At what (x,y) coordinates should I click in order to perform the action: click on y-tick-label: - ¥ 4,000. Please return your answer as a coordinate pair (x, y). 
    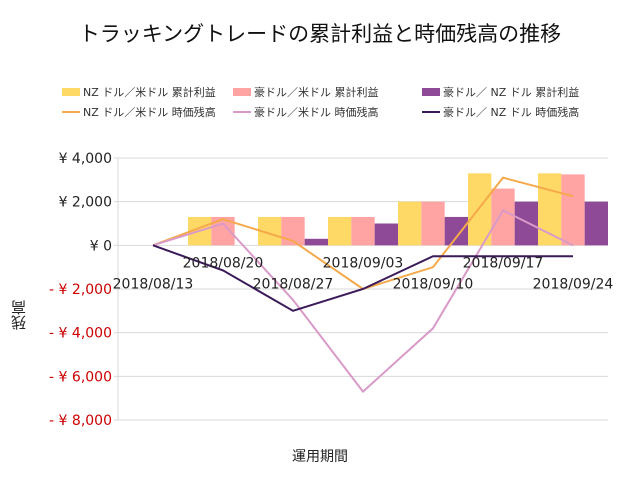
    Looking at the image, I should click on (80, 334).